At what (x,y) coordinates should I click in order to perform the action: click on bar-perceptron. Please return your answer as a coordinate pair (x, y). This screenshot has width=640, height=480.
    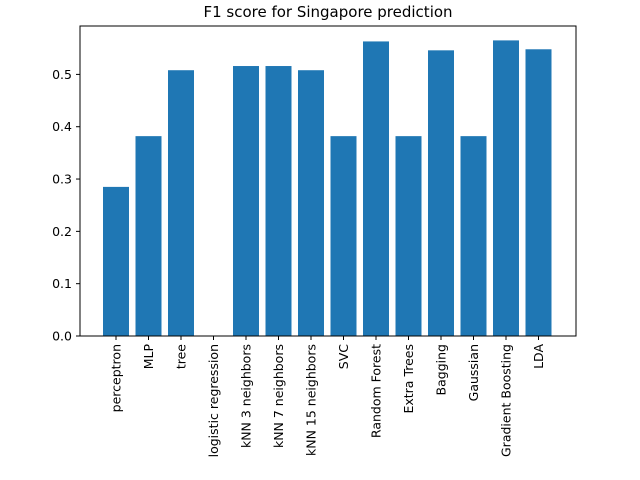
    Looking at the image, I should click on (116, 261).